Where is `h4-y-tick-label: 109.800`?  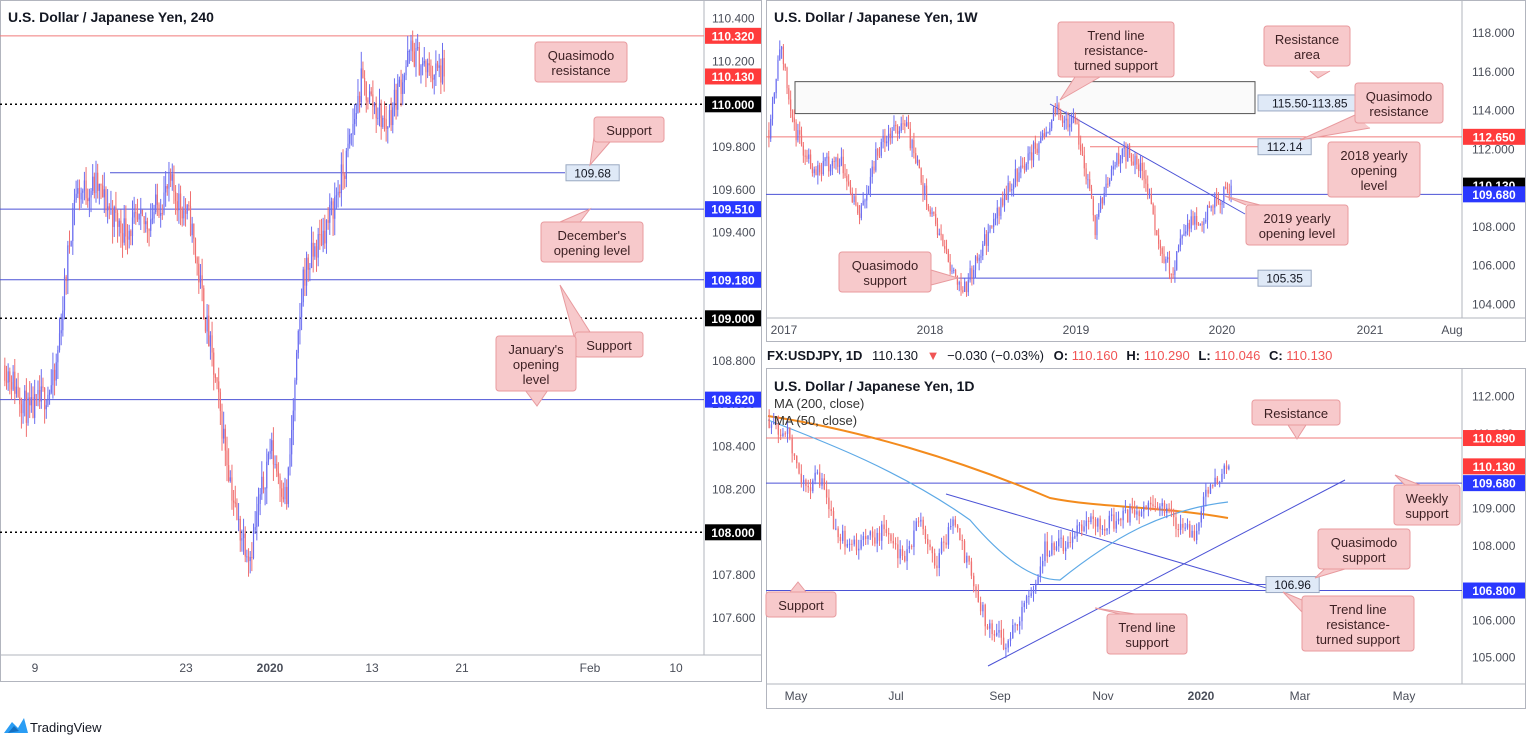
h4-y-tick-label: 109.800 is located at coordinates (734, 147).